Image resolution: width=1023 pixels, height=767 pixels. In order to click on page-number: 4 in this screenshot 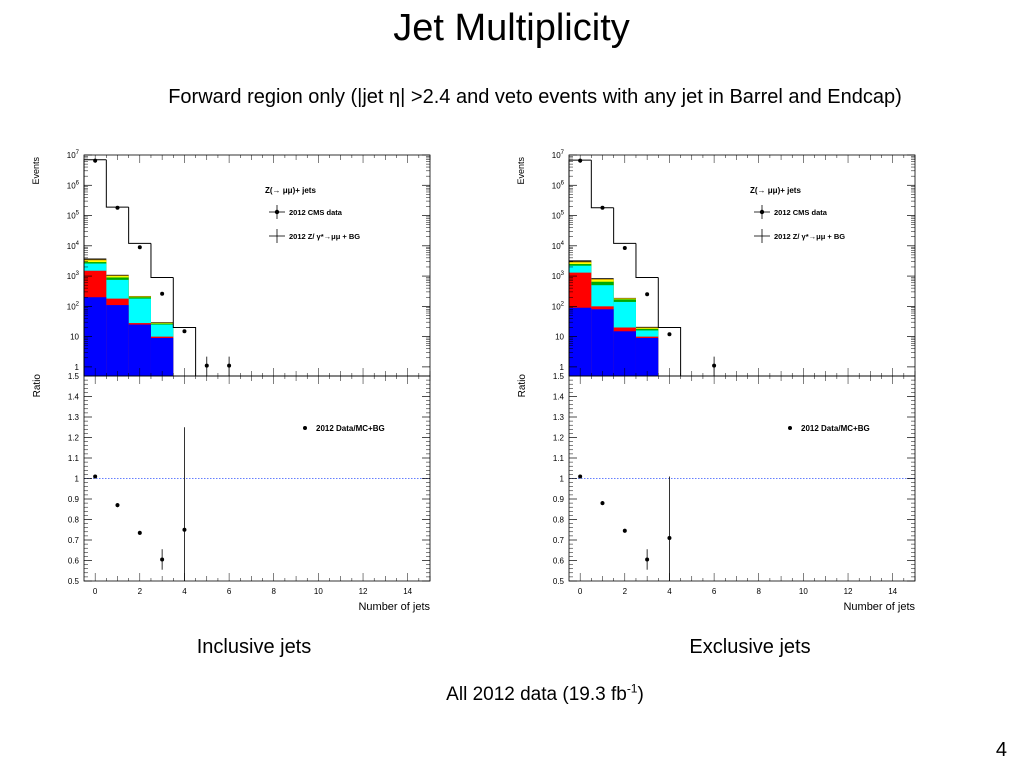, I will do `click(1001, 750)`.